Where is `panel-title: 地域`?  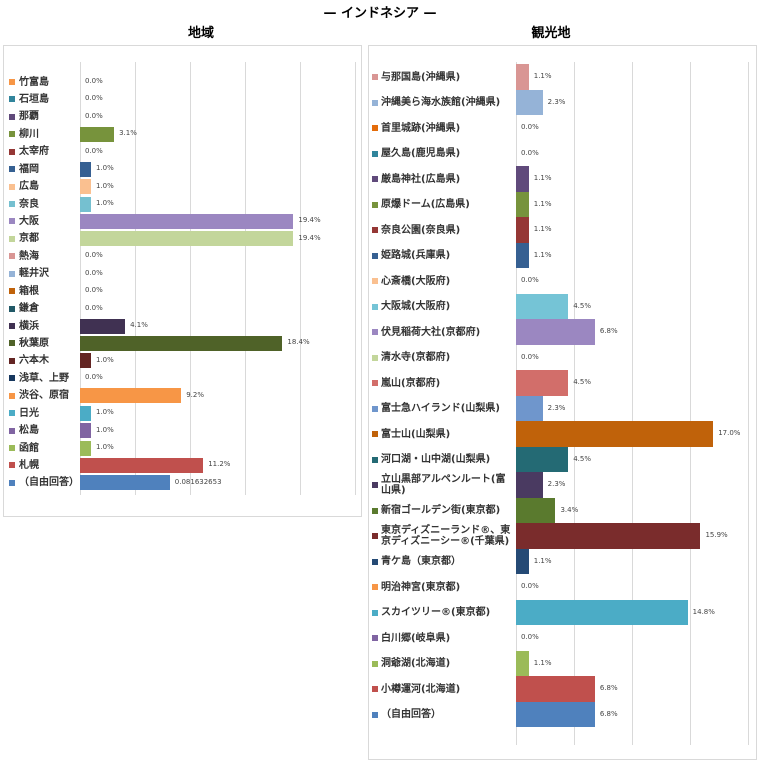
panel-title: 地域 is located at coordinates (200, 33).